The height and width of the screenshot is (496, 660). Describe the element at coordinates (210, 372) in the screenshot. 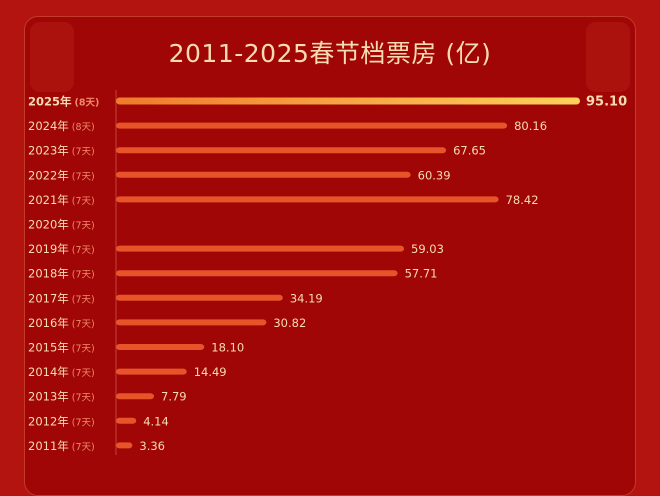

I see `value-label: 14.49` at that location.